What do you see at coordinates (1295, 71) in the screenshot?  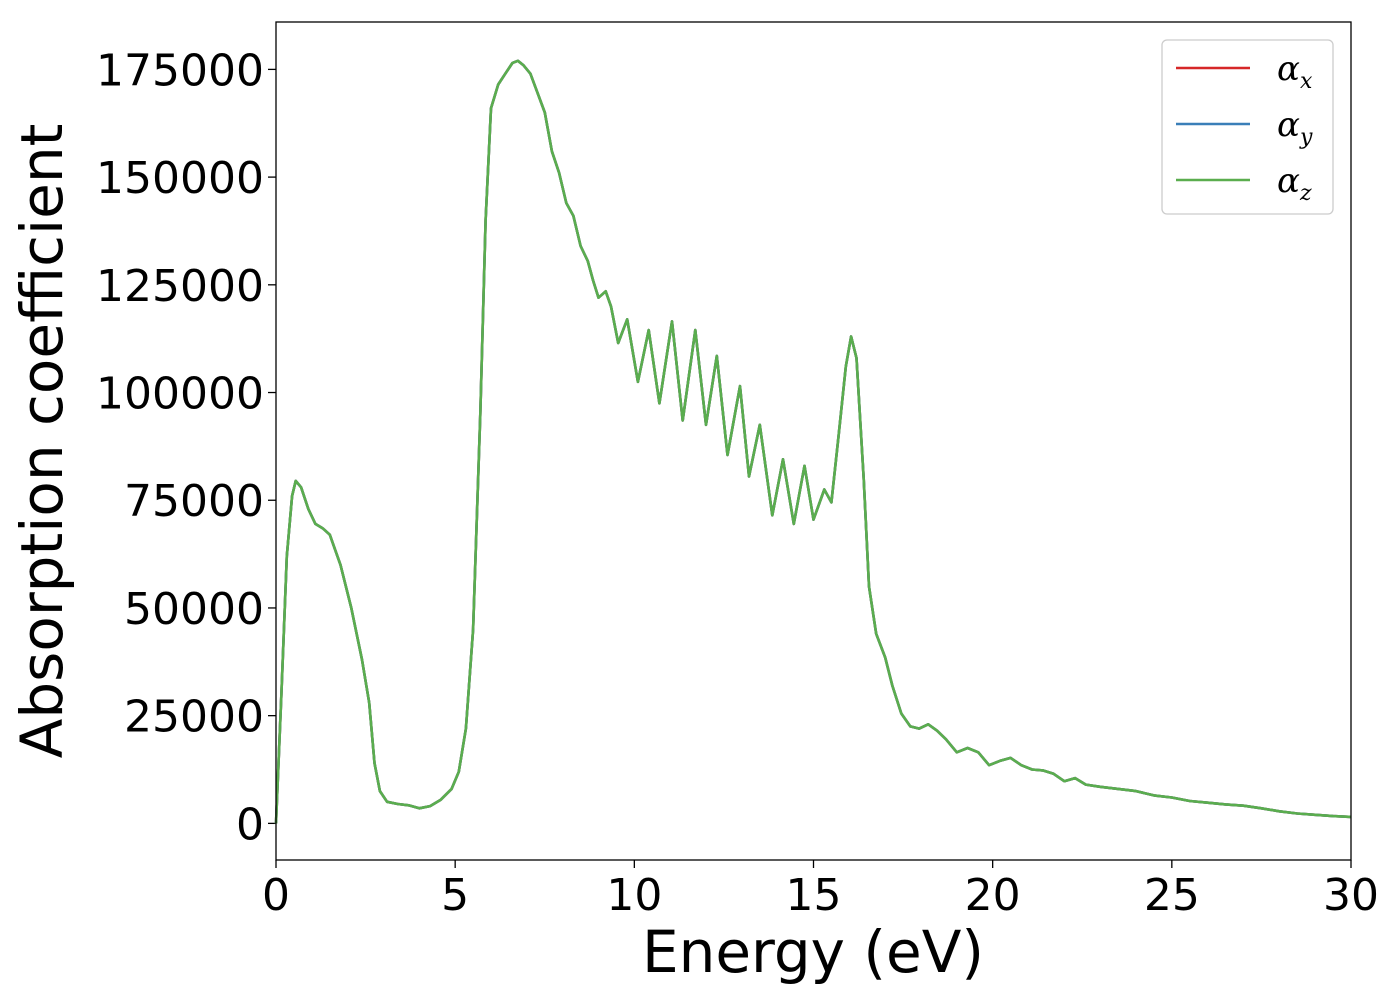 I see `legend-label-x: αx` at bounding box center [1295, 71].